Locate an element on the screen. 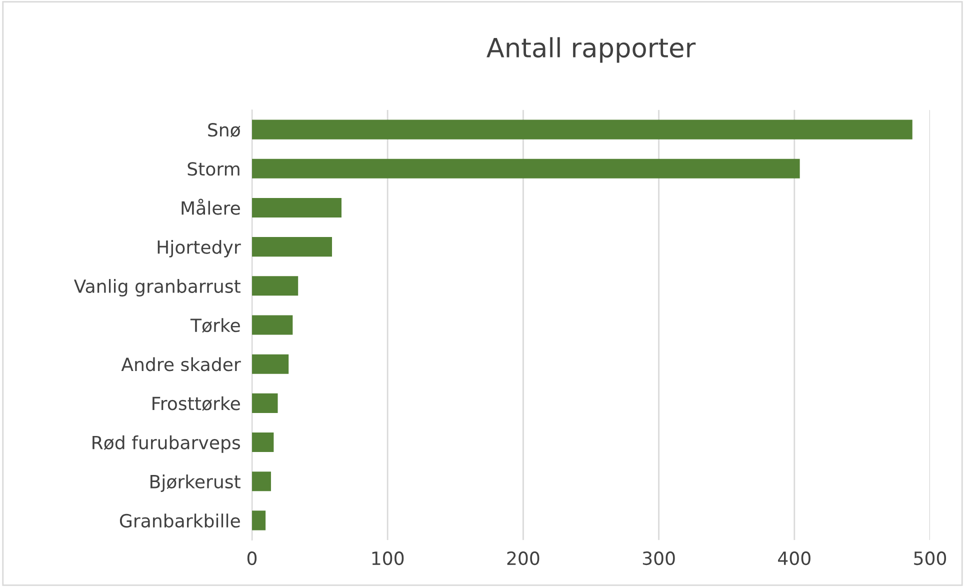  y-tick-label: Storm is located at coordinates (214, 169).